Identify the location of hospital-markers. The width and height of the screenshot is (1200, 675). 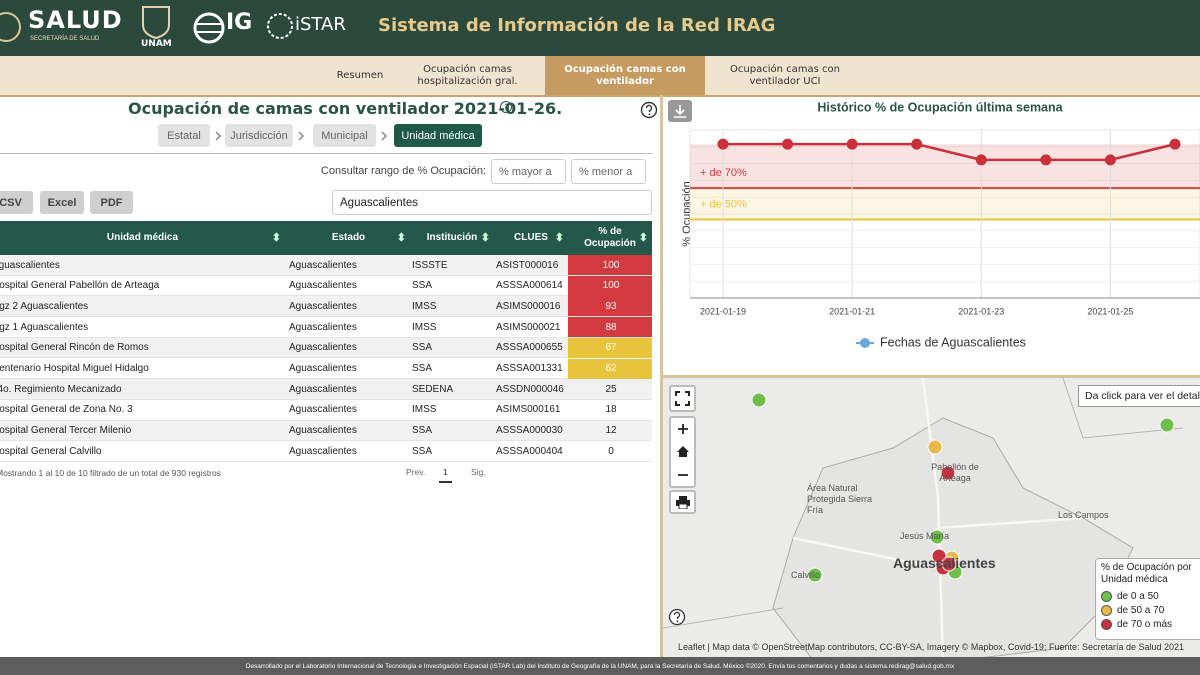
(963, 487).